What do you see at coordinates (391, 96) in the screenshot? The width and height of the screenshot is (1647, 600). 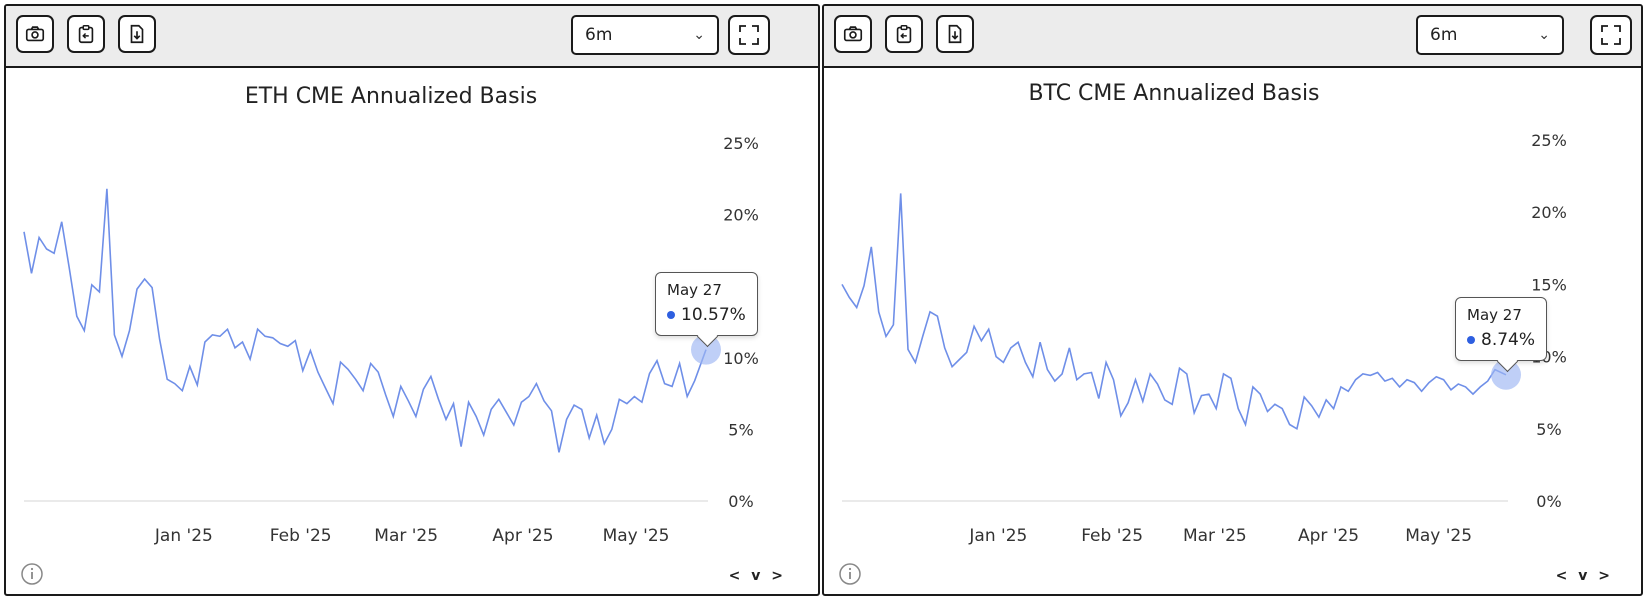 I see `chart-title: ETH CME Annualized Basis` at bounding box center [391, 96].